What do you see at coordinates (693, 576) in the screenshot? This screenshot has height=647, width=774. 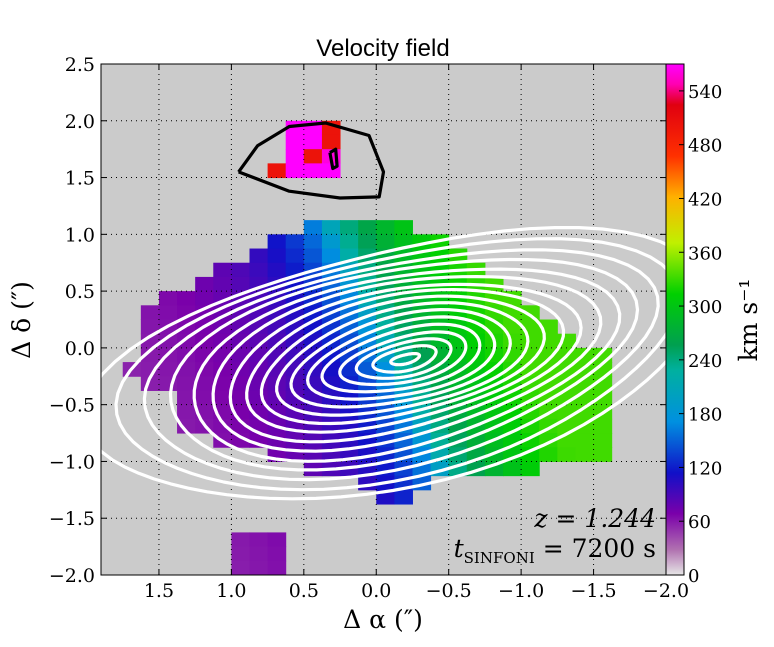 I see `colorbar-tick-label: 0` at bounding box center [693, 576].